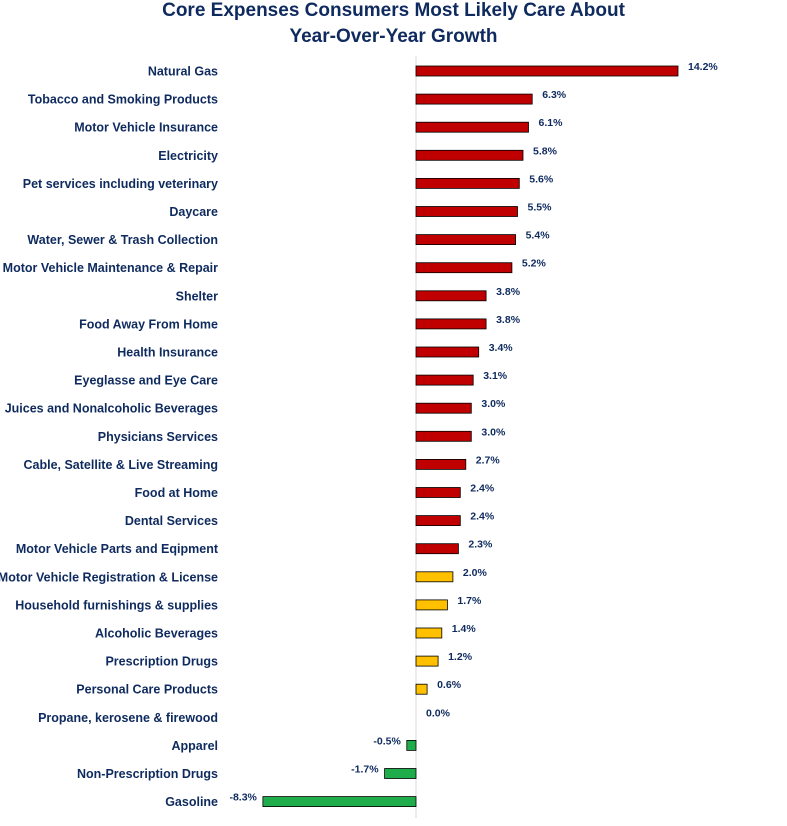 This screenshot has height=826, width=787. I want to click on data-label: 6.3%, so click(554, 95).